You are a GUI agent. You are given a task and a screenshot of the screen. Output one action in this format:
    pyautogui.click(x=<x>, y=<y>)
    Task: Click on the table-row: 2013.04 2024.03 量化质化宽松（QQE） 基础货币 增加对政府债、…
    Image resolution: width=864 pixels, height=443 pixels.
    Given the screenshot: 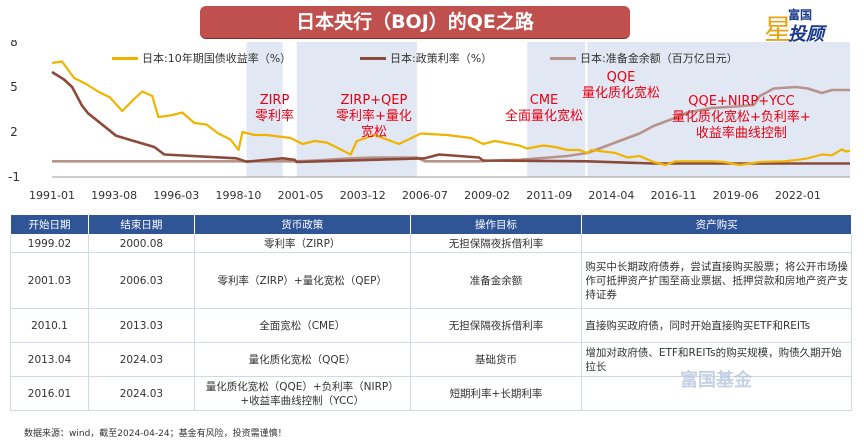 What is the action you would take?
    pyautogui.click(x=431, y=359)
    